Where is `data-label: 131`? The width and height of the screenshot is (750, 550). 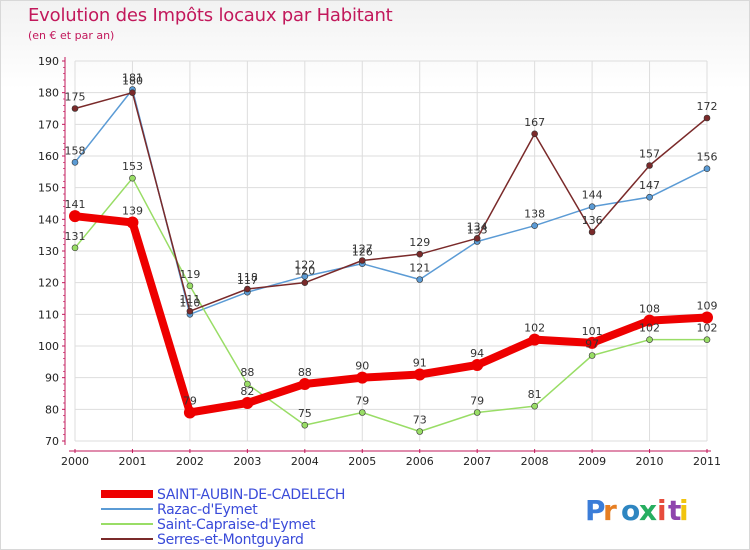
data-label: 131 is located at coordinates (75, 236).